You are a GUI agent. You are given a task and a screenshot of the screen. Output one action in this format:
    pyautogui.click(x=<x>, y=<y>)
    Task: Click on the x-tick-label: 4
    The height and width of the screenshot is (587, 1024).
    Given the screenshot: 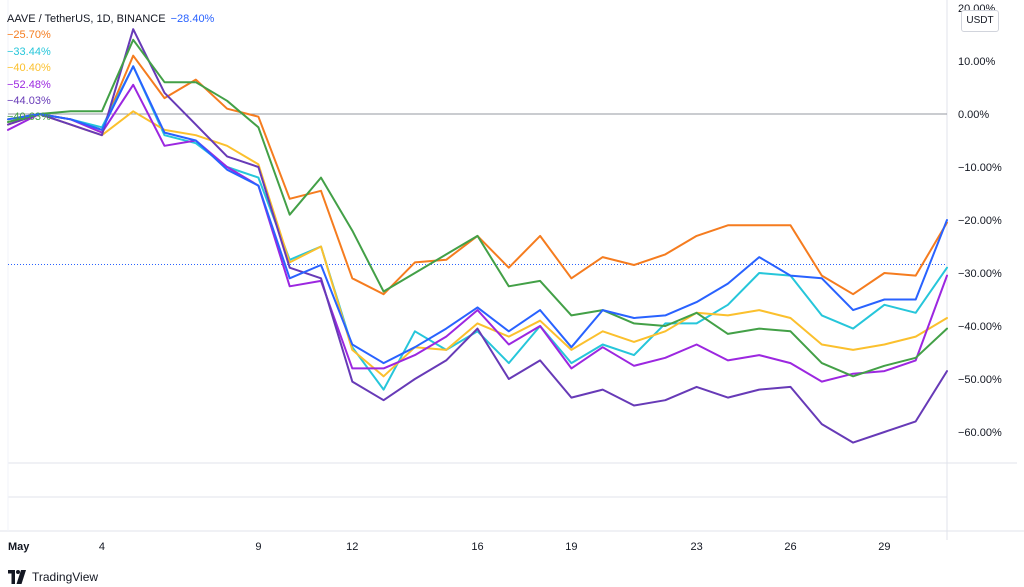 What is the action you would take?
    pyautogui.click(x=102, y=547)
    